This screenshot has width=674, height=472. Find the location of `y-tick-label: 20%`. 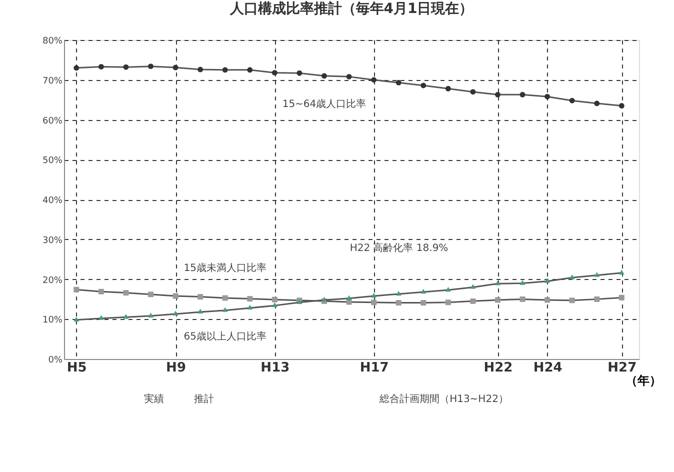

y-tick-label: 20% is located at coordinates (52, 281).